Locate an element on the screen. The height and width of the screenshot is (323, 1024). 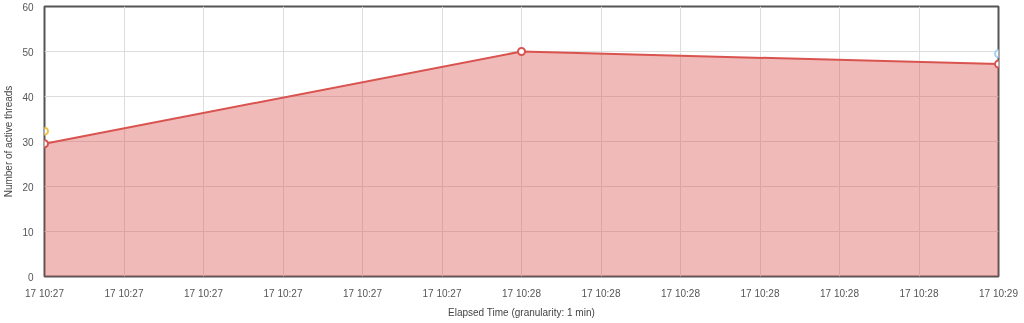
y-axis-title: Number of active threads is located at coordinates (9, 141).